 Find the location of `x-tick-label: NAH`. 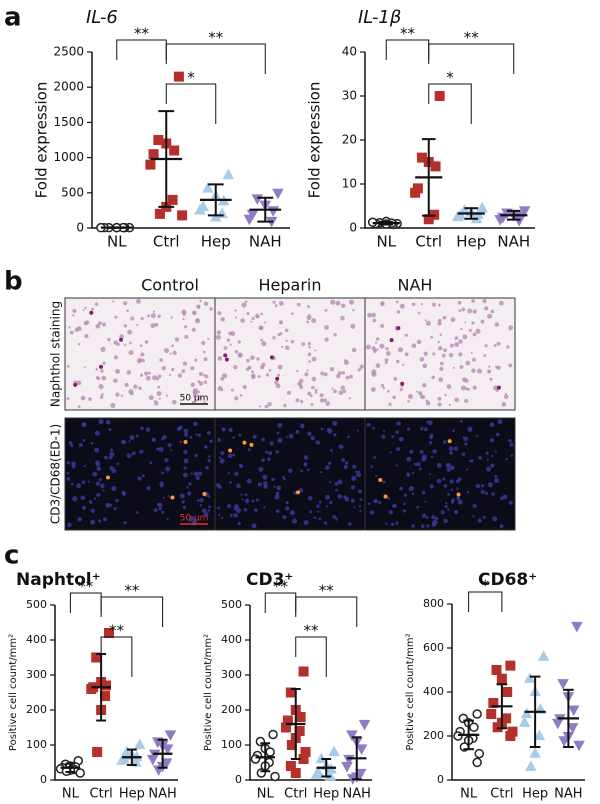

x-tick-label: NAH is located at coordinates (568, 794).